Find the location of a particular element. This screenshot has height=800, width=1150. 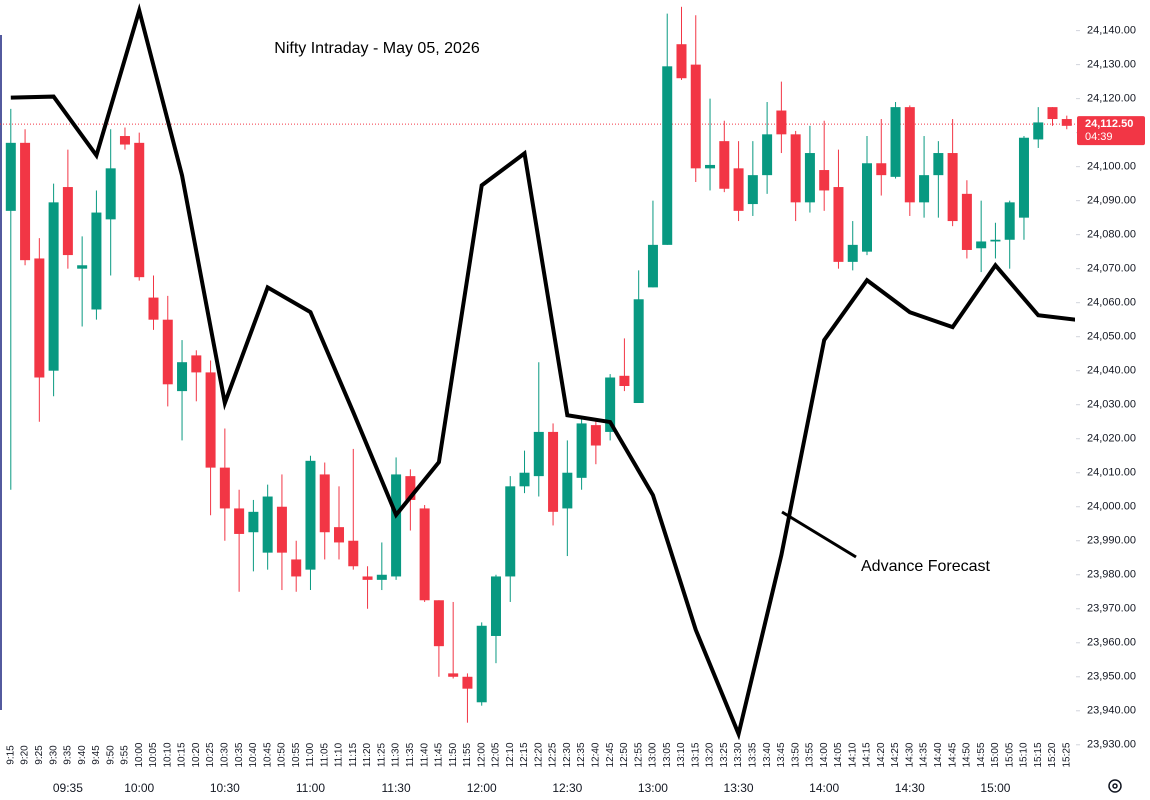

x-tick-label: 9:15 is located at coordinates (10, 755).